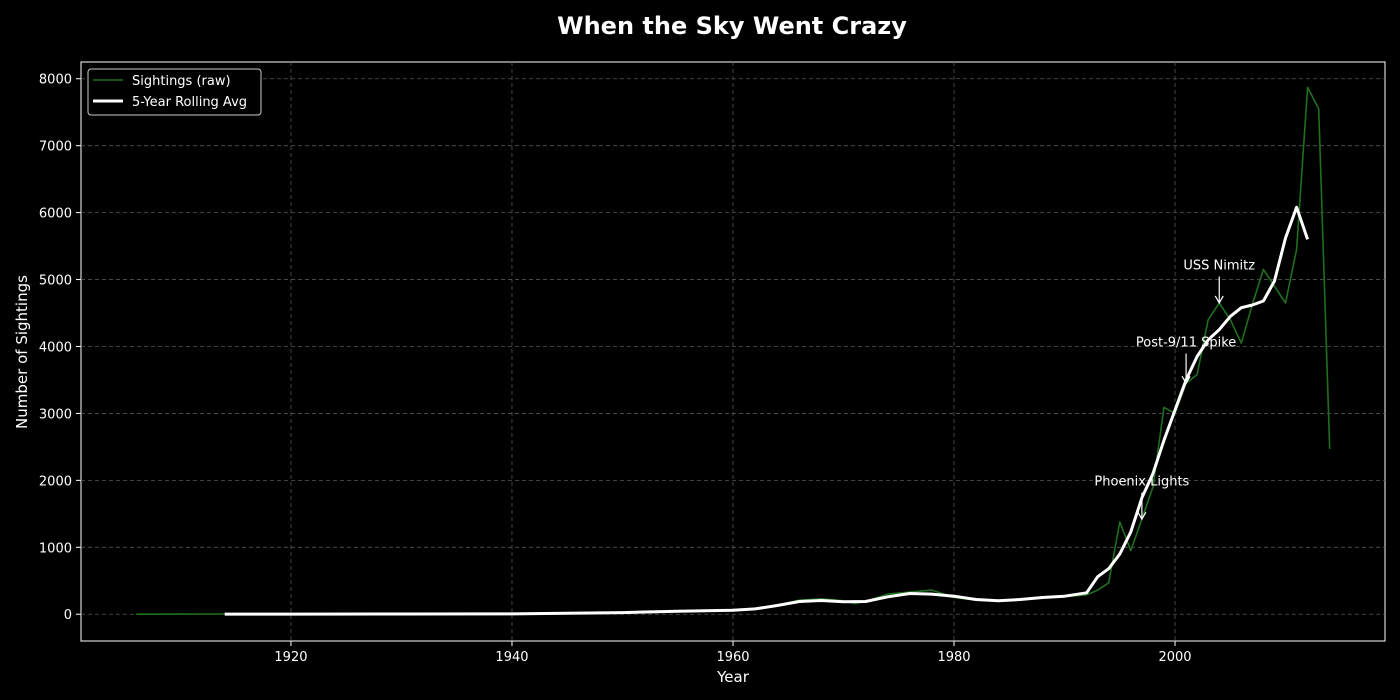 Image resolution: width=1400 pixels, height=700 pixels. What do you see at coordinates (290, 657) in the screenshot?
I see `x-tick-label: 1920` at bounding box center [290, 657].